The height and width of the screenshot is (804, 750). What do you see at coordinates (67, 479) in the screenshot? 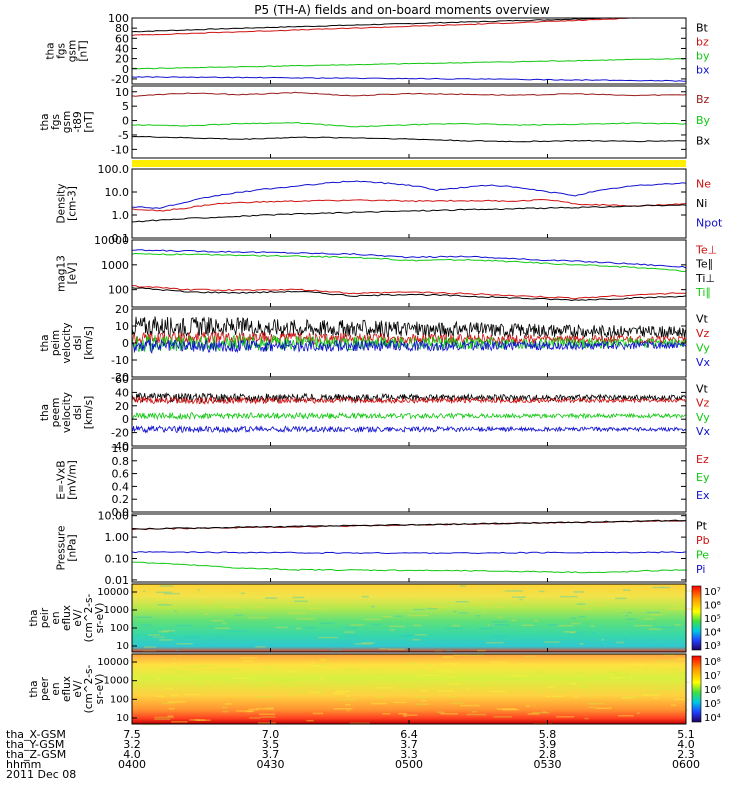
I see `y-axis-label: E=-VxB [mV/m]` at bounding box center [67, 479].